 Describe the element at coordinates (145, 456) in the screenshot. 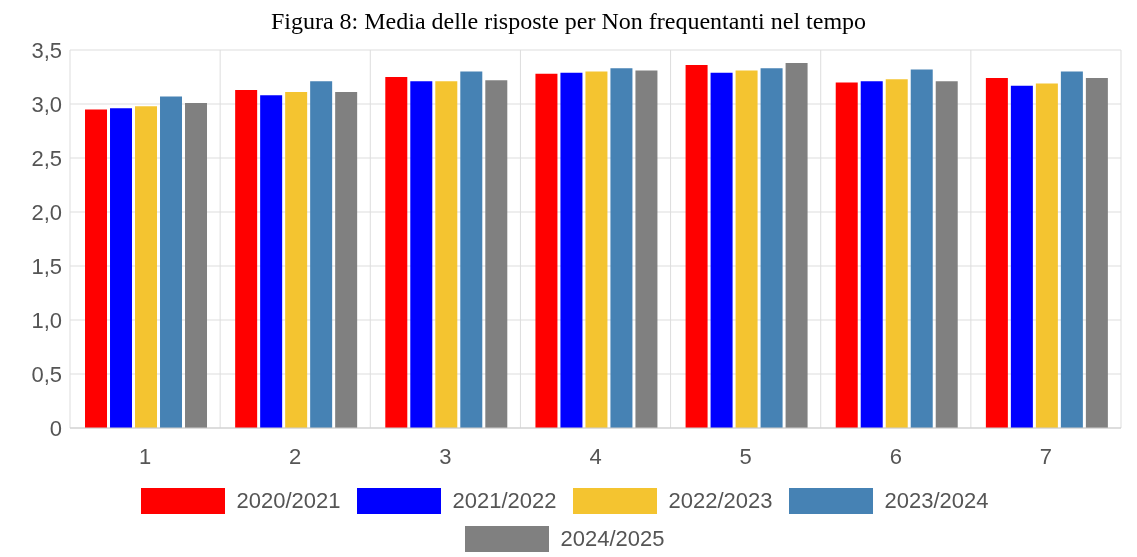

I see `x-tick-label: 1` at that location.